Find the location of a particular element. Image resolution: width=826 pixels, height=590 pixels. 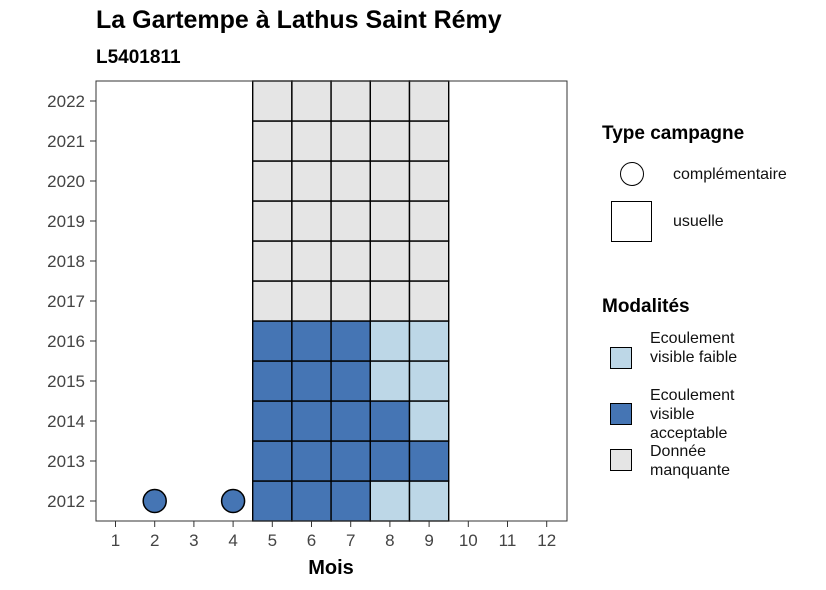

chart-subtitle: L5401811 is located at coordinates (138, 57).